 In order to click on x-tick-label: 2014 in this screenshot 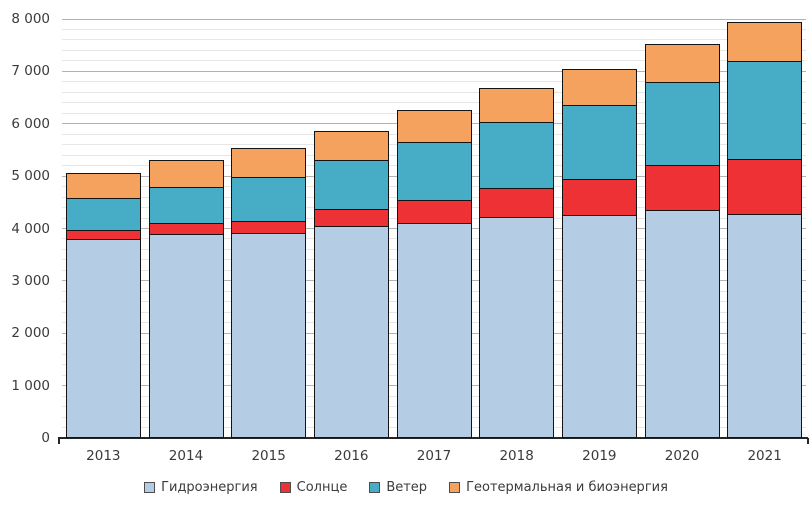, I will do `click(186, 456)`.